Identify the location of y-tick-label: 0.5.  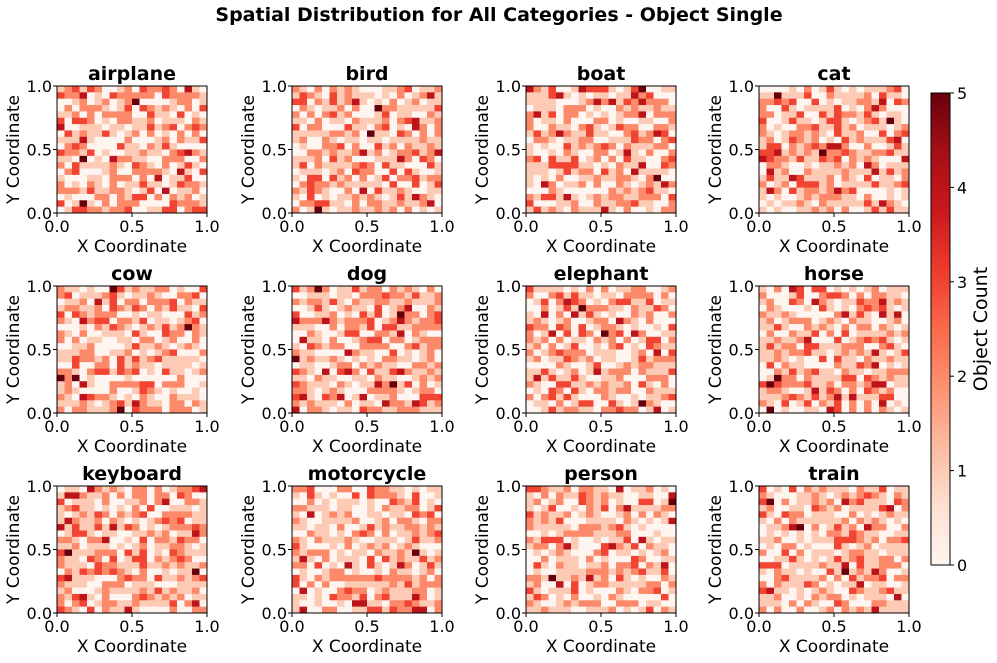
(39, 350).